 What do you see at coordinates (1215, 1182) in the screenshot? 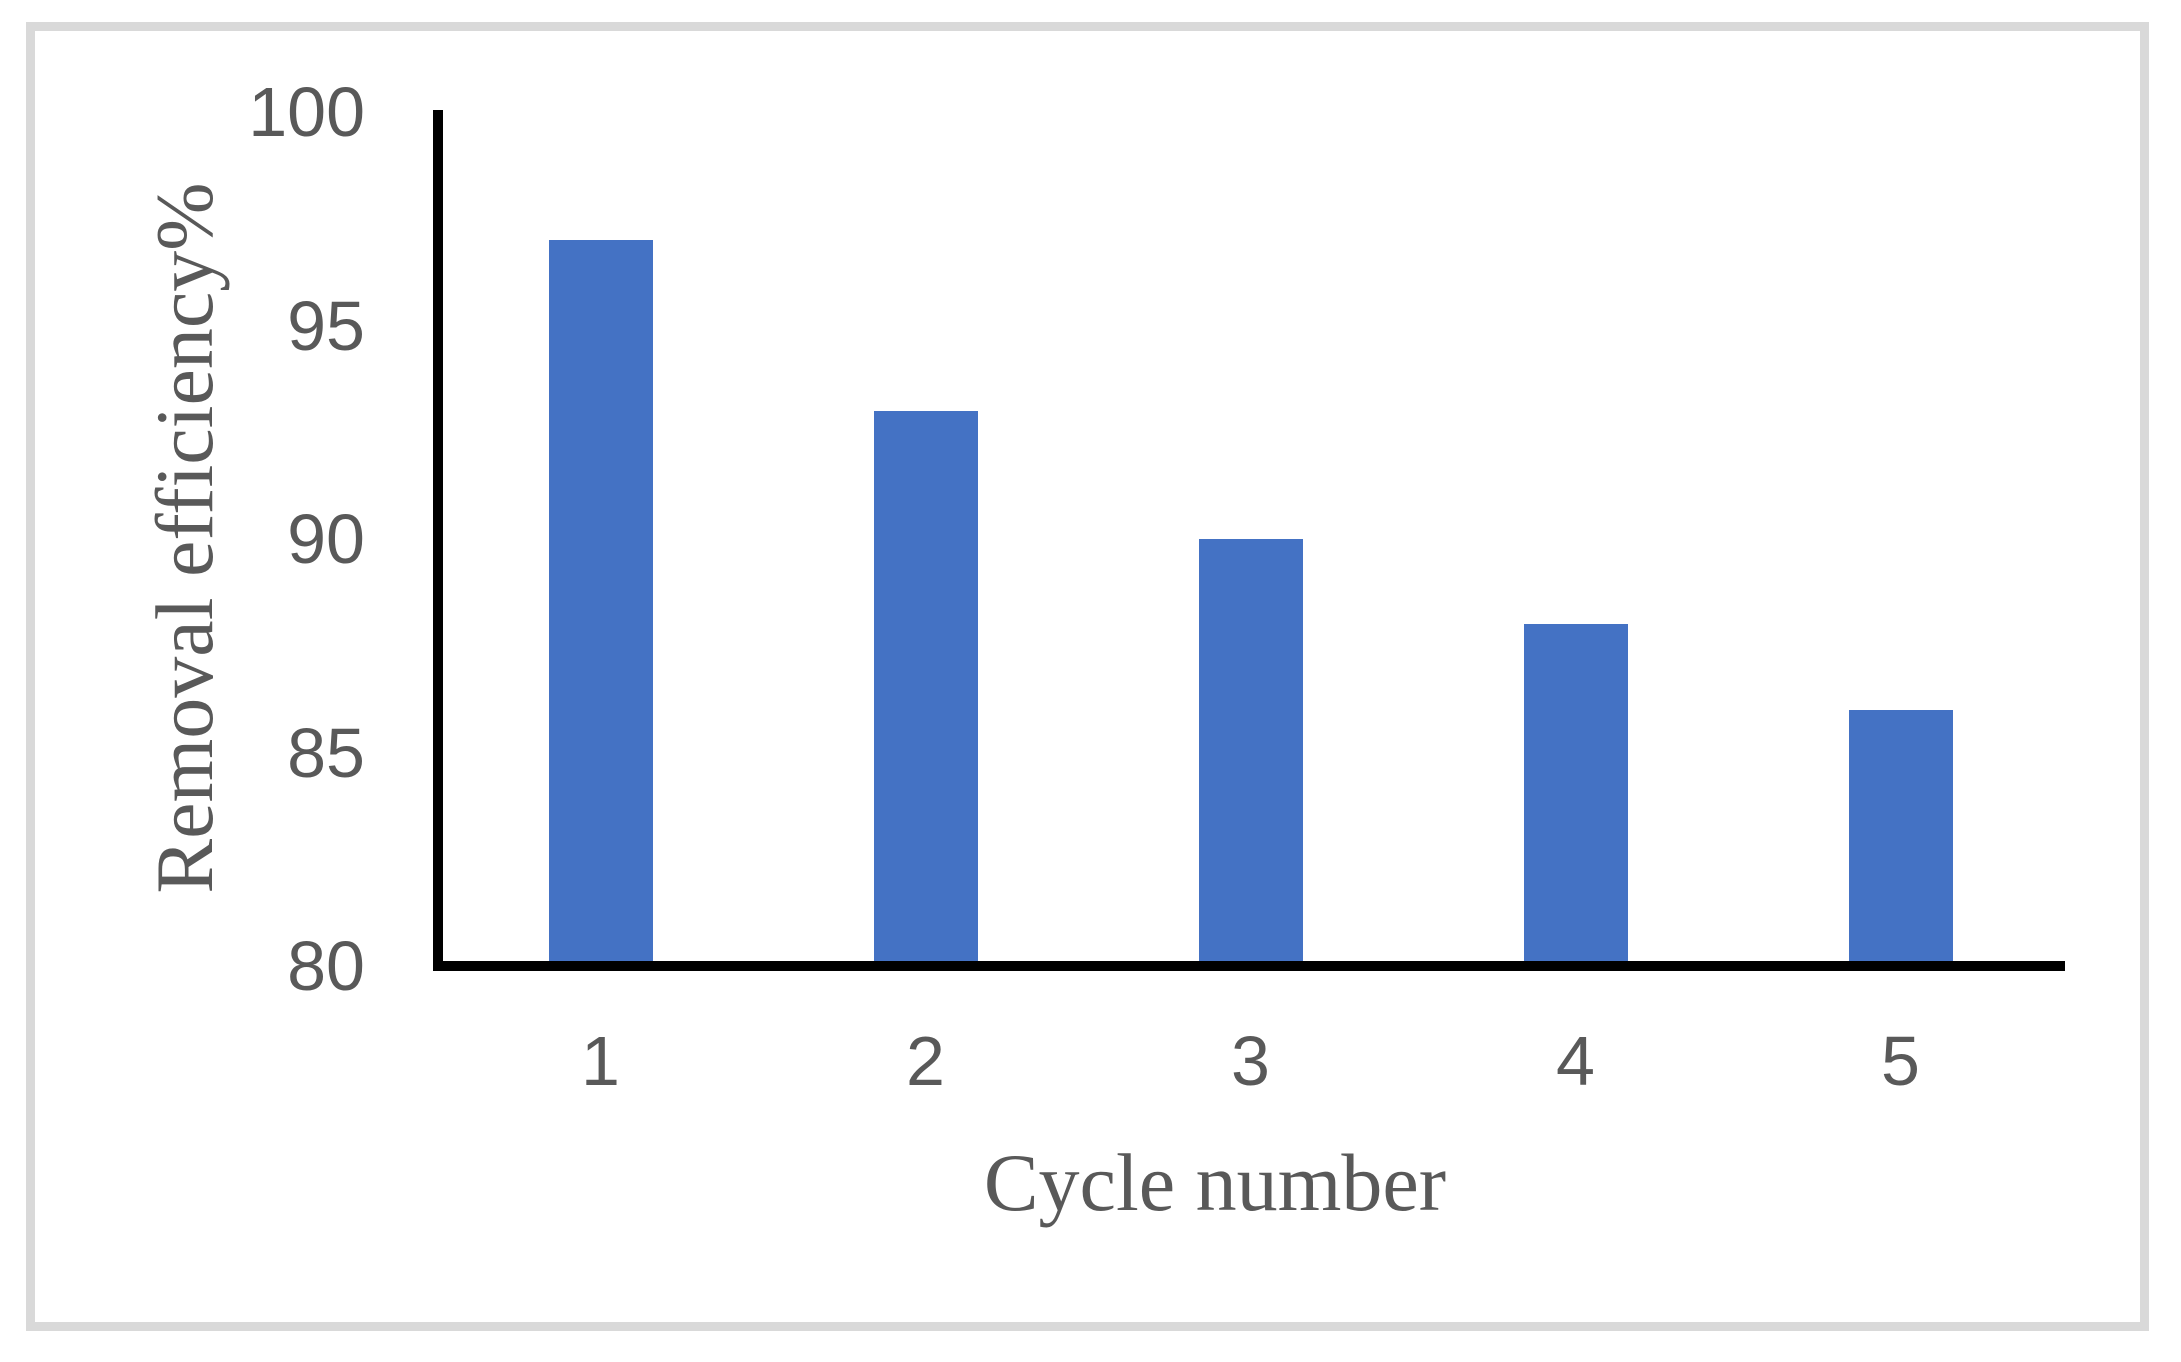
I see `x-axis-title: Cycle number` at bounding box center [1215, 1182].